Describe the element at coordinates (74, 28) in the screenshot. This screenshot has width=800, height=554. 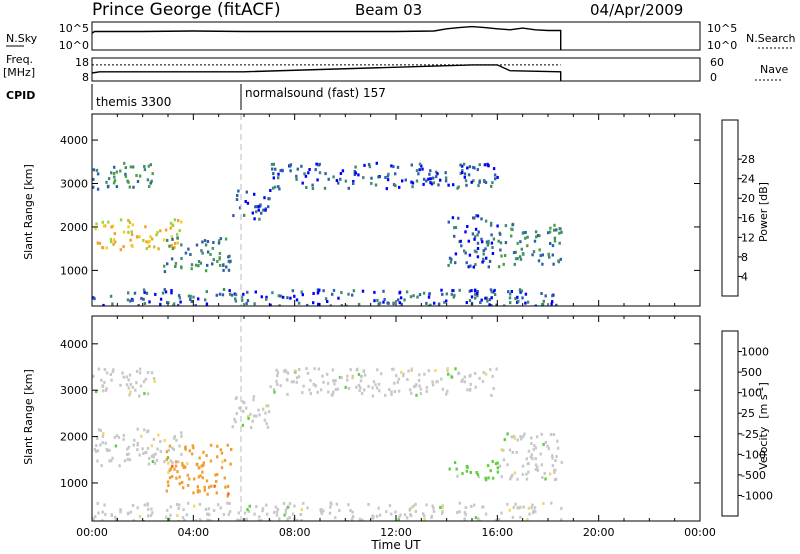
I see `nsky-left-tick-top: 10^5` at that location.